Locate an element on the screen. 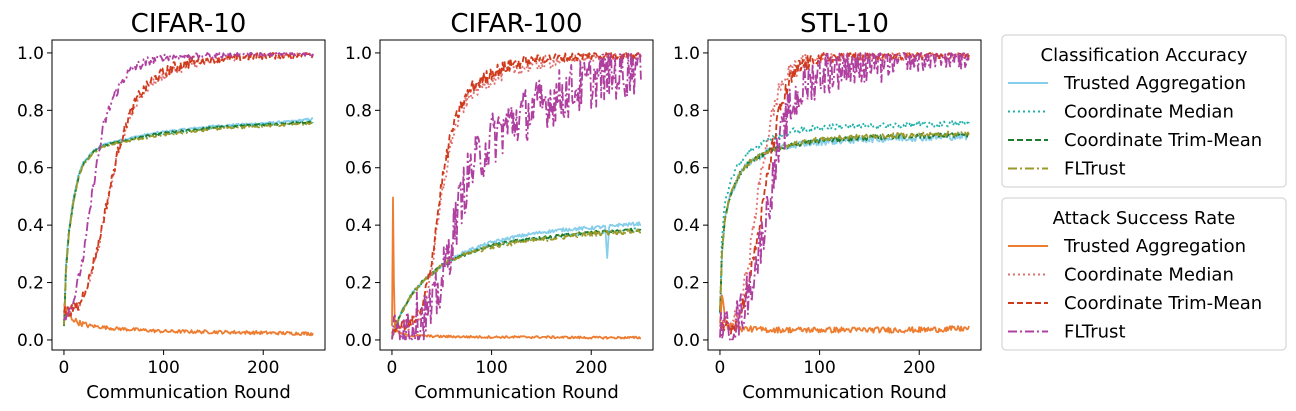 Image resolution: width=1296 pixels, height=411 pixels. chart-title: CIFAR-10 is located at coordinates (189, 24).